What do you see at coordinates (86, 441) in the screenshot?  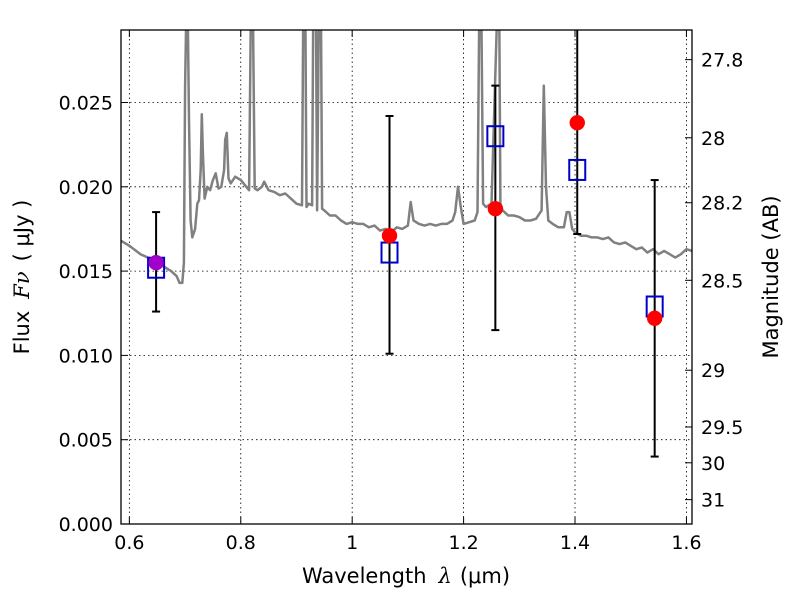 I see `y-tick-label: 0.005` at bounding box center [86, 441].